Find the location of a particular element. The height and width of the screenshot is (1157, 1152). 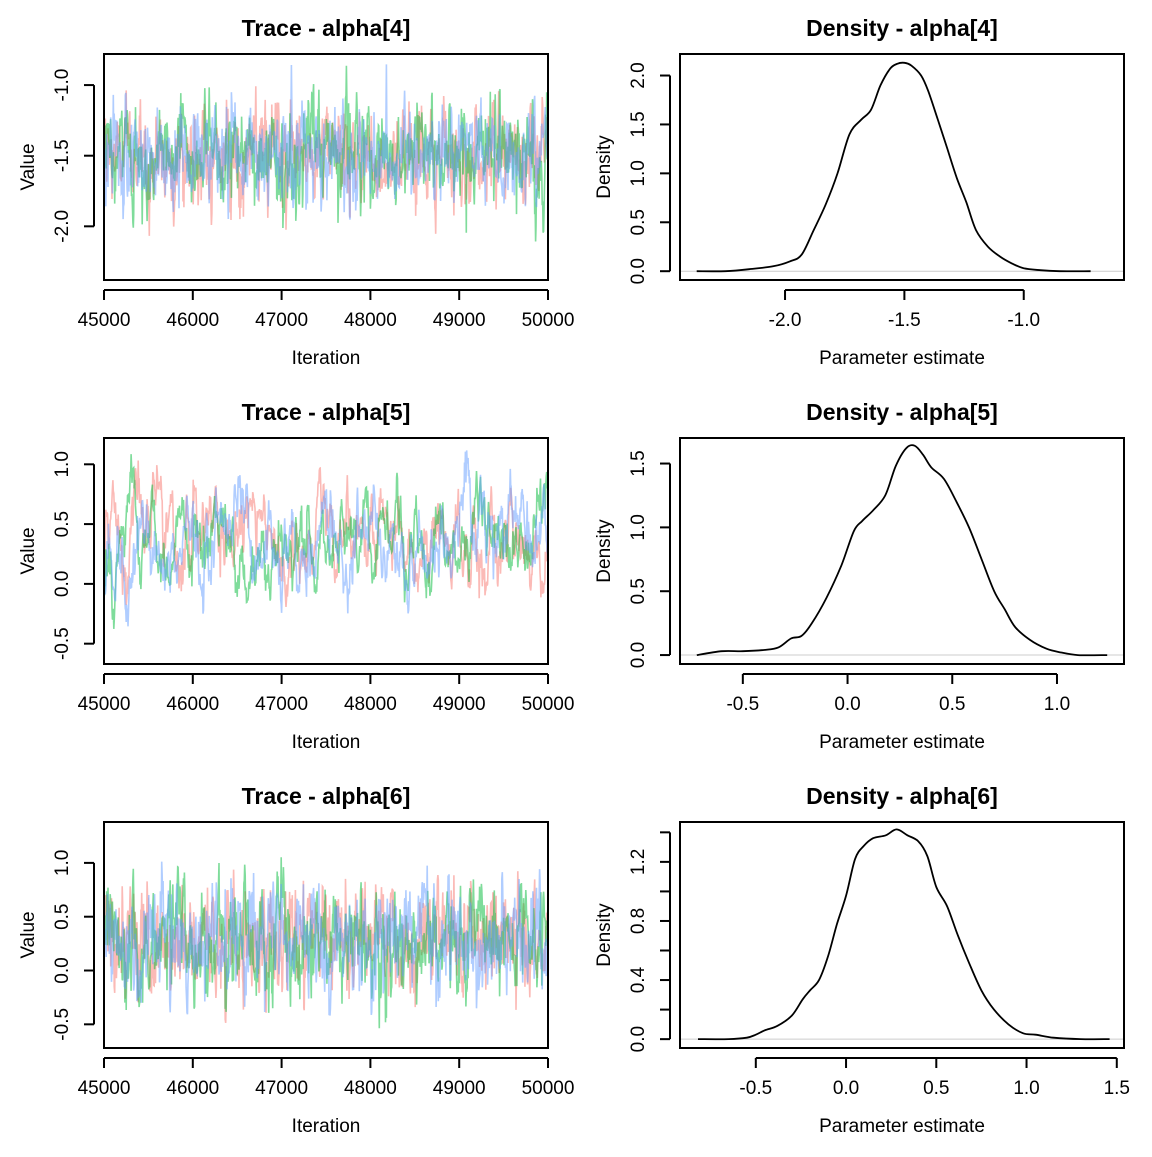

y-tick-label: -1.0 is located at coordinates (62, 85).